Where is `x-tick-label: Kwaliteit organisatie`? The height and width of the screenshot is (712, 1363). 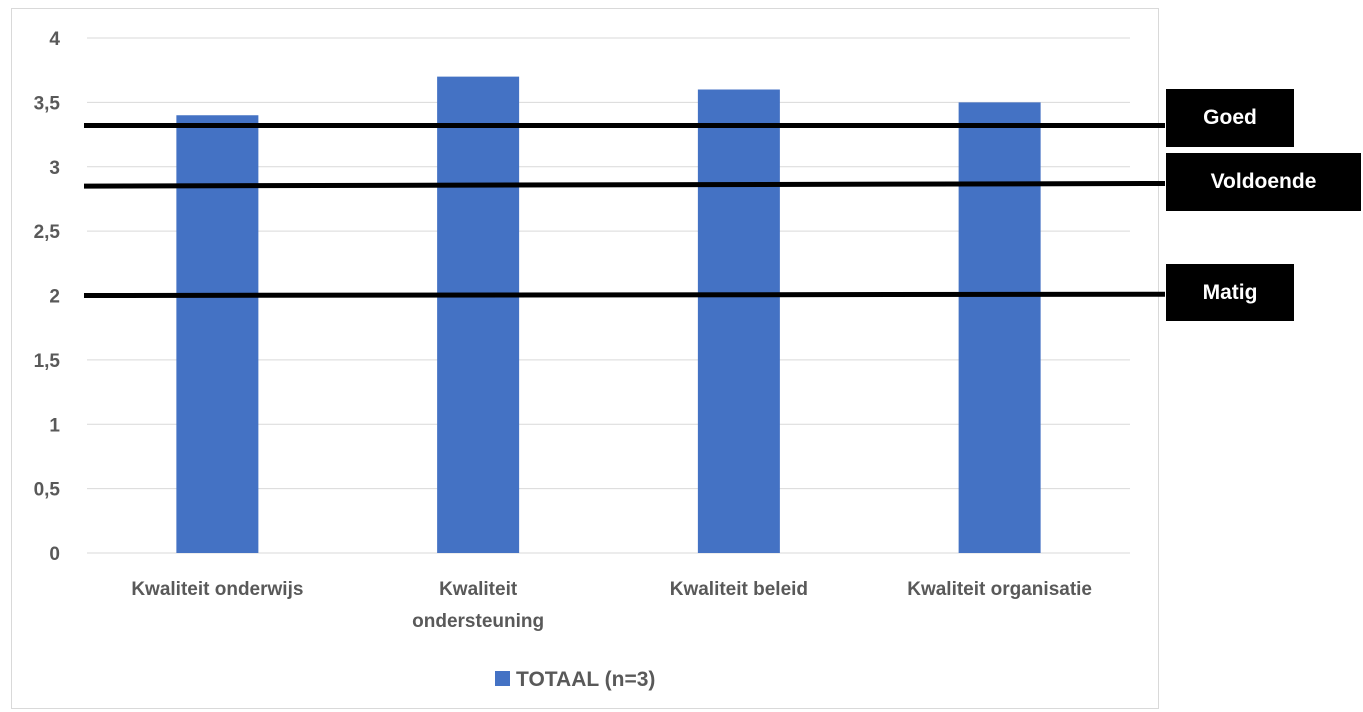
x-tick-label: Kwaliteit organisatie is located at coordinates (999, 589).